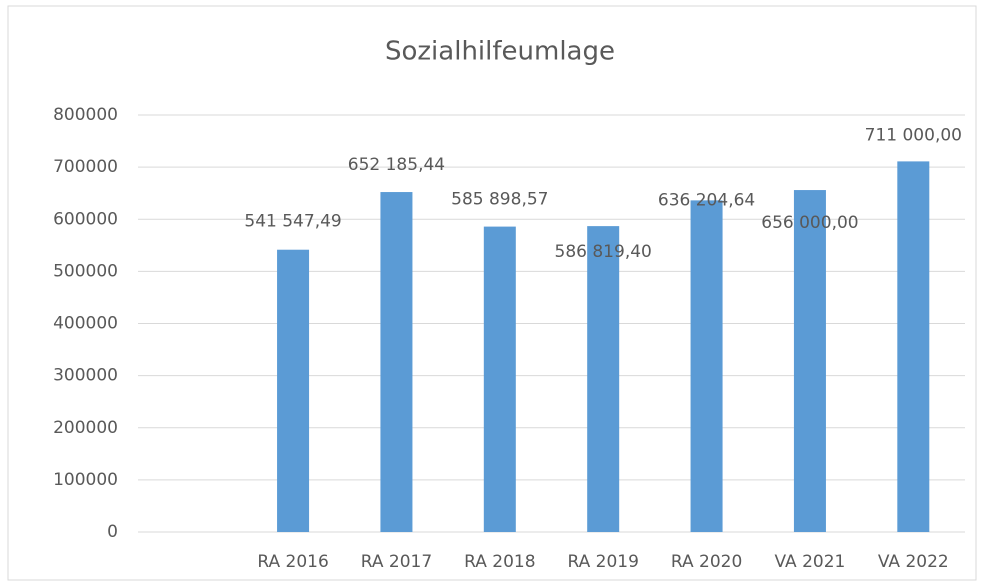  Describe the element at coordinates (913, 135) in the screenshot. I see `data-label: 711 000,00` at that location.